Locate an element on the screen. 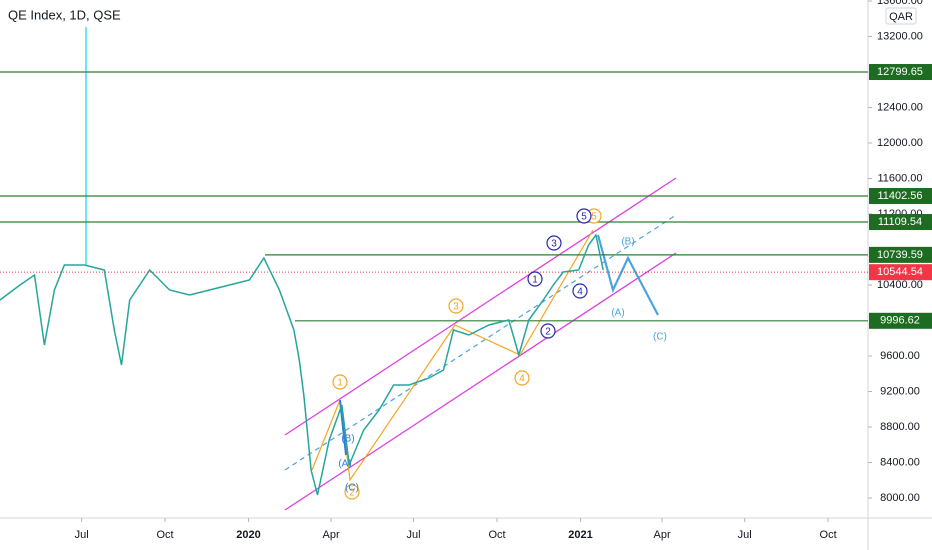 The width and height of the screenshot is (932, 550). currency: QAR is located at coordinates (901, 17).